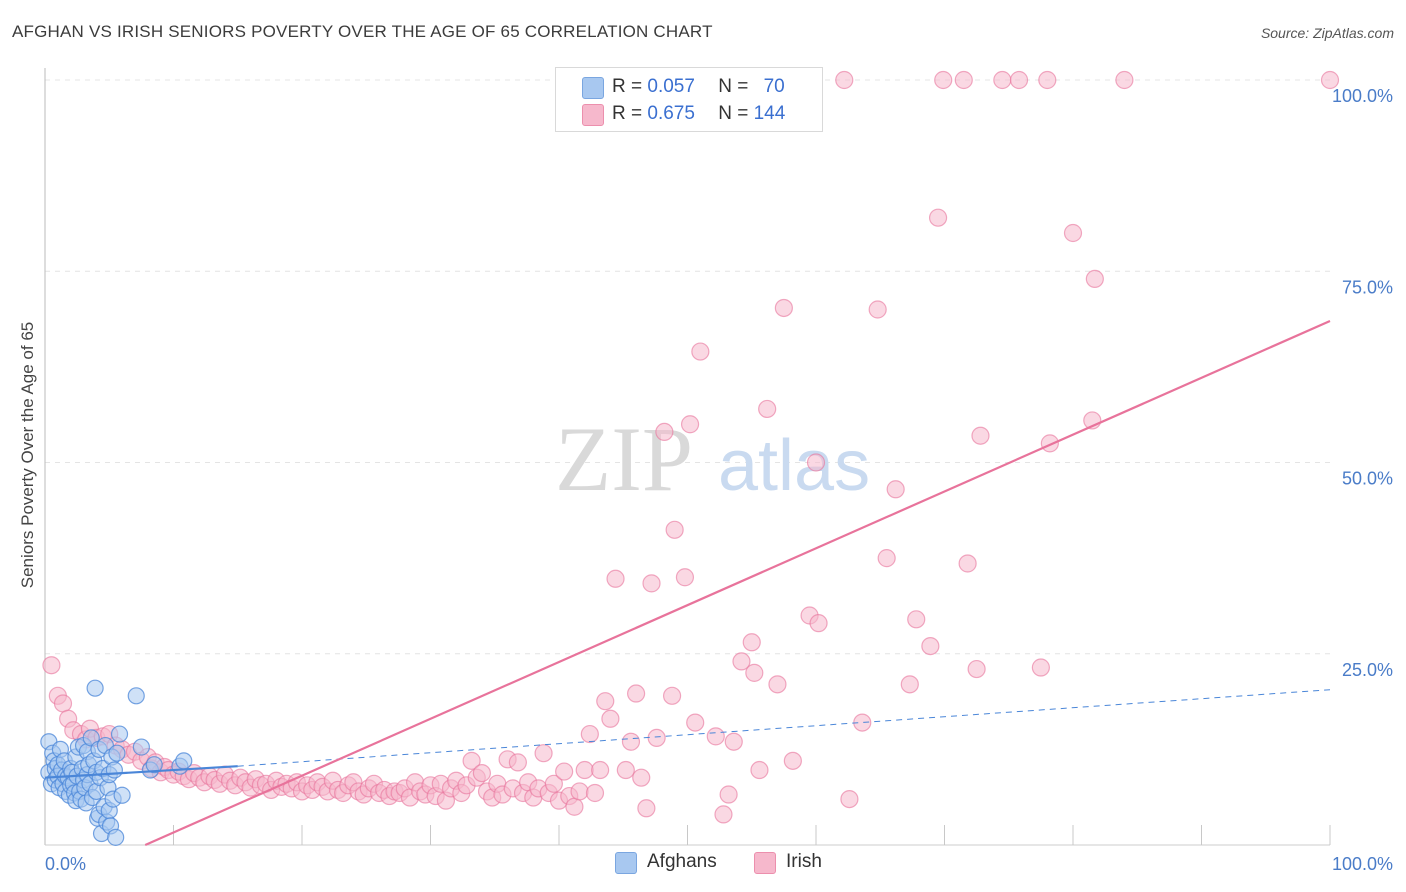 This screenshot has height=892, width=1406. I want to click on source-label: Source: ZipAtlas.com, so click(1327, 33).